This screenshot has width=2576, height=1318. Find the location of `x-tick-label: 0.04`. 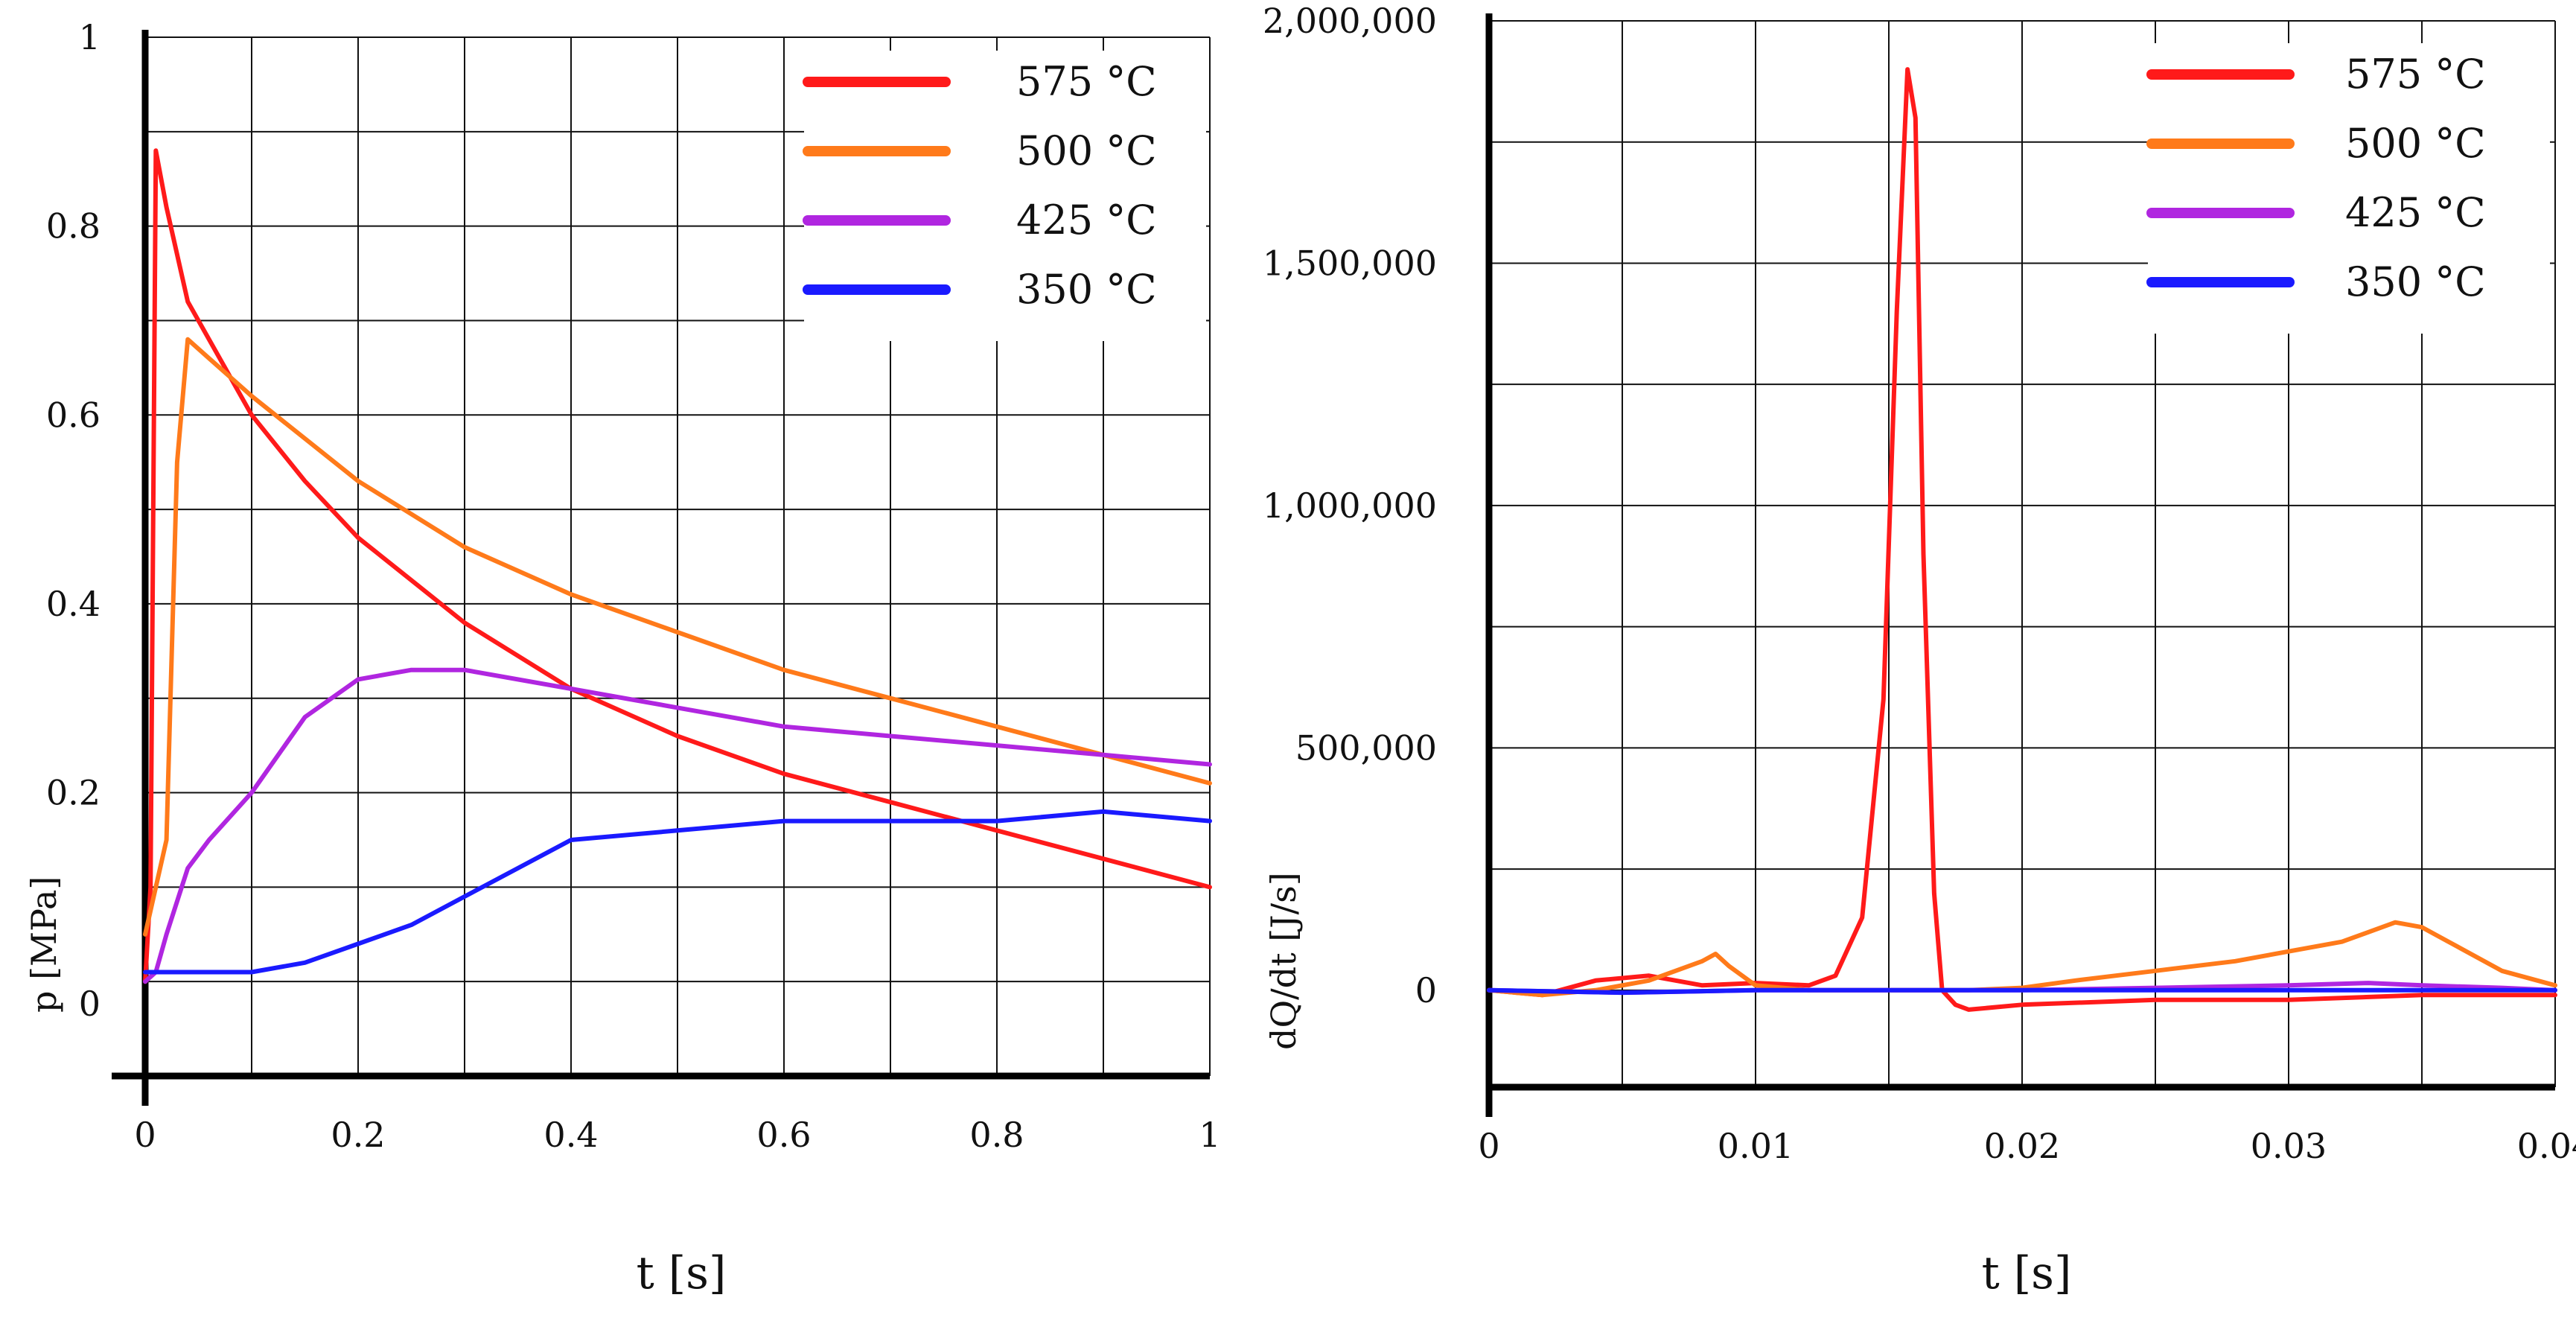

x-tick-label: 0.04 is located at coordinates (2546, 1146).